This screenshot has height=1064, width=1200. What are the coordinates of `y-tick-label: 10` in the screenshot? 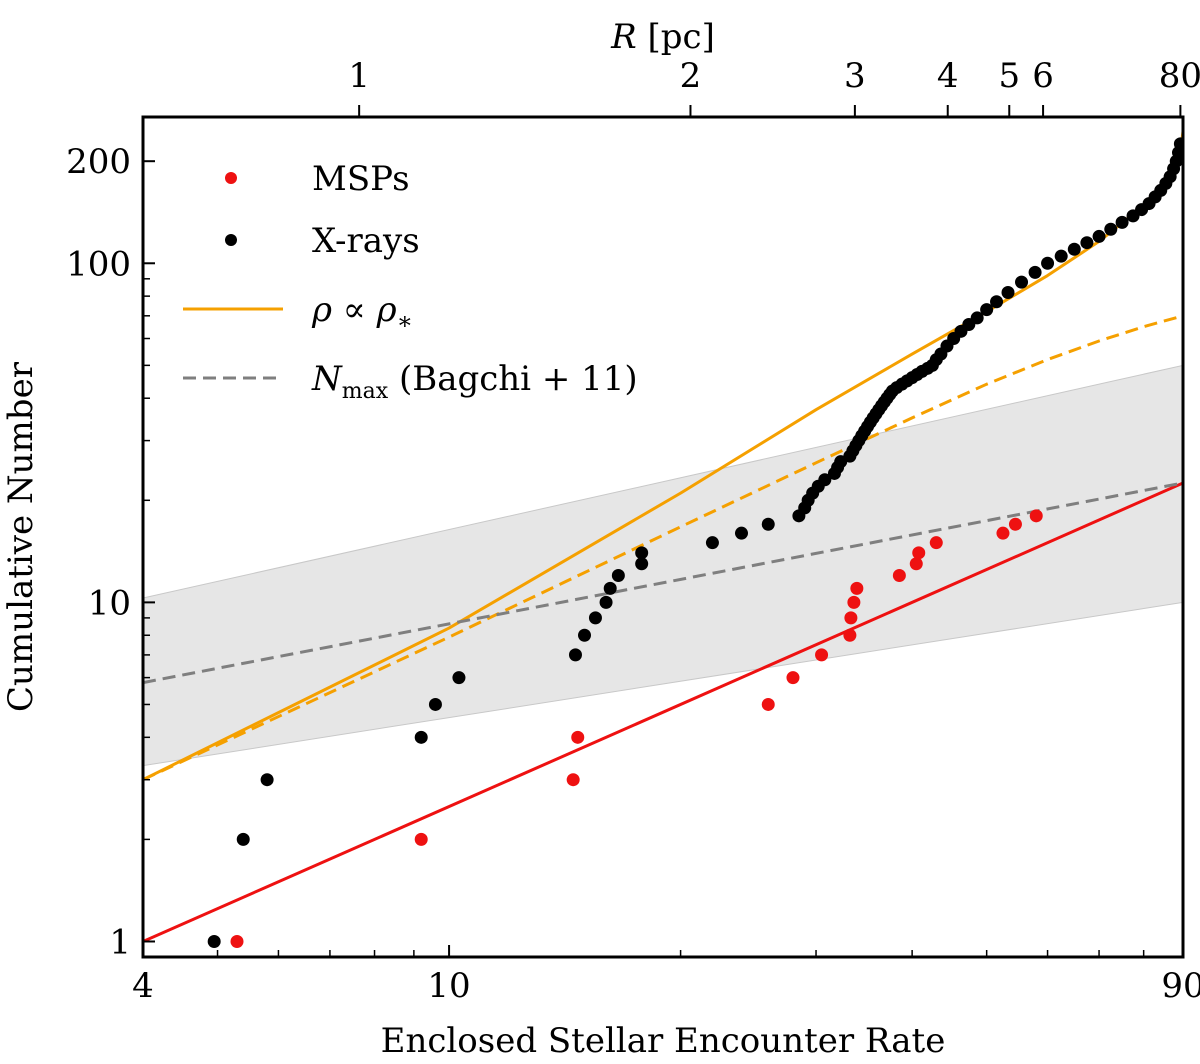 It's located at (109, 603).